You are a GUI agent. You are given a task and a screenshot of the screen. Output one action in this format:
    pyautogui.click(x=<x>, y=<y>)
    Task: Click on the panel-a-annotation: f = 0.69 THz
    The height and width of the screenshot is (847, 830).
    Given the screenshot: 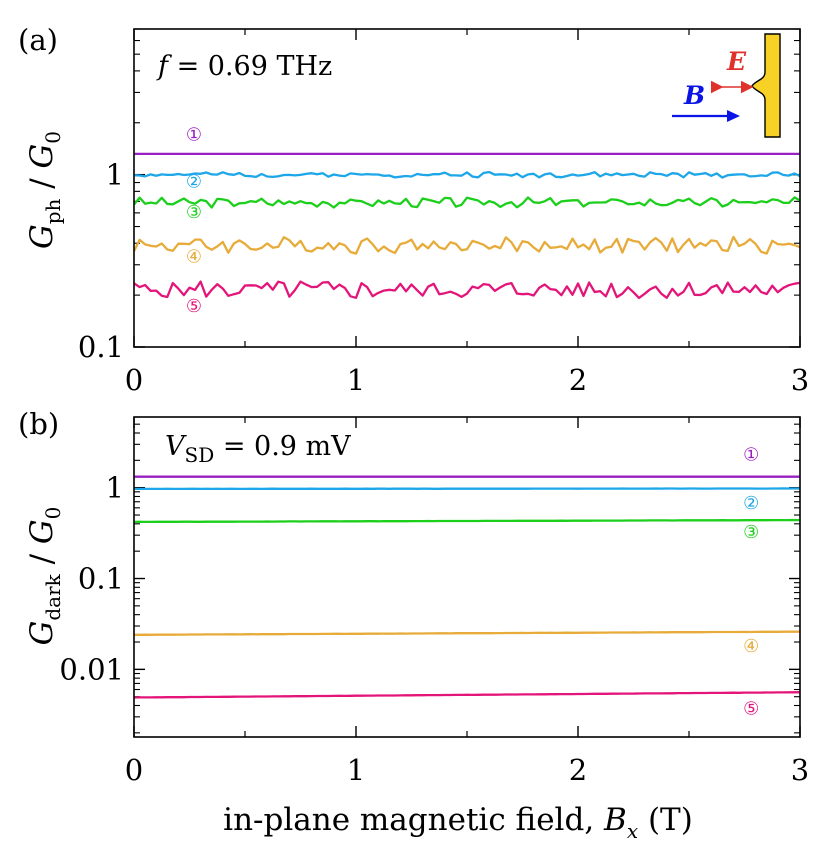 What is the action you would take?
    pyautogui.click(x=244, y=66)
    